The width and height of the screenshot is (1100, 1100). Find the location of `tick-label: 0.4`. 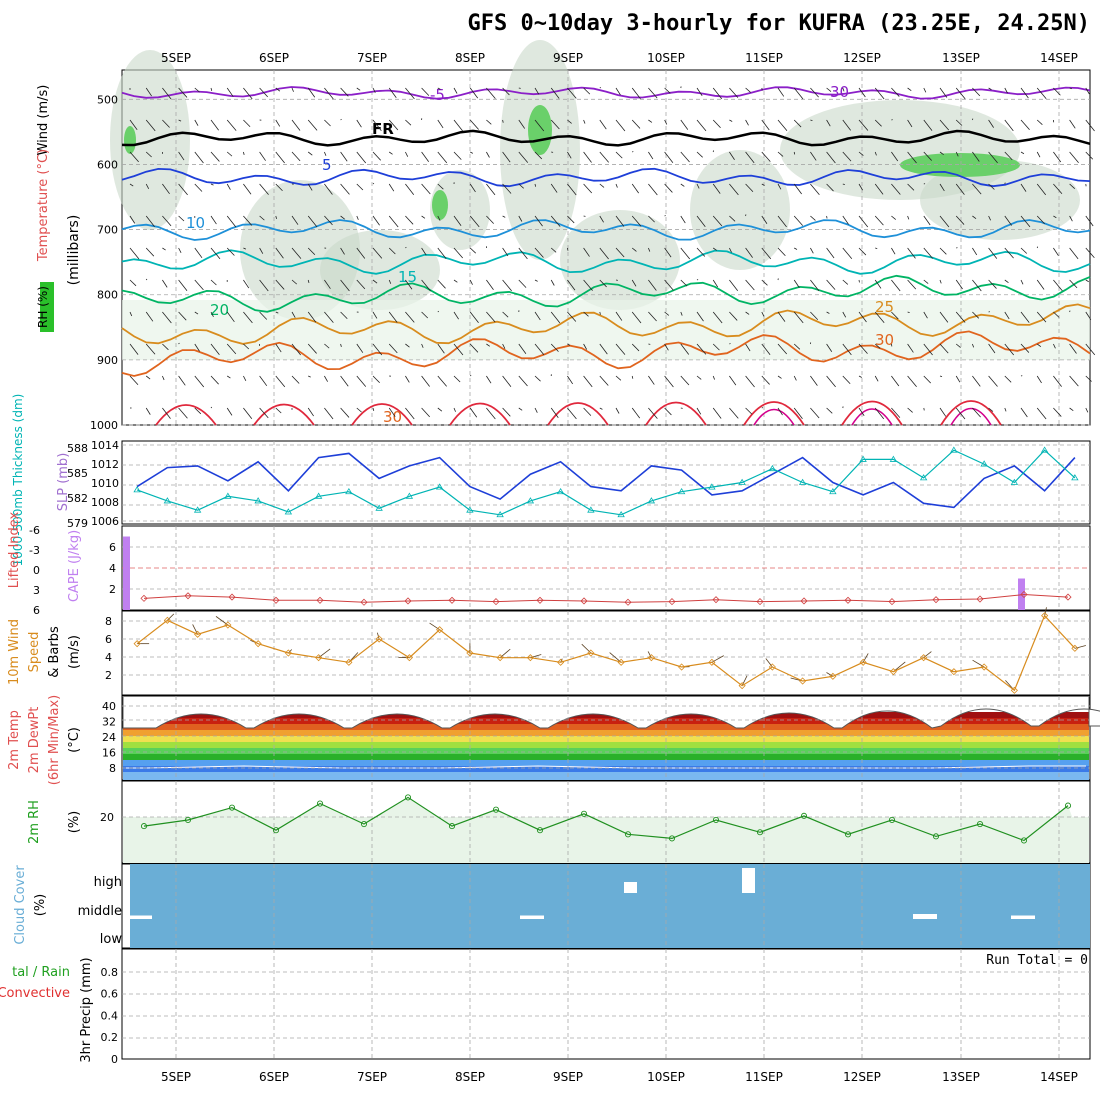

tick-label: 0.4 is located at coordinates (110, 1015).